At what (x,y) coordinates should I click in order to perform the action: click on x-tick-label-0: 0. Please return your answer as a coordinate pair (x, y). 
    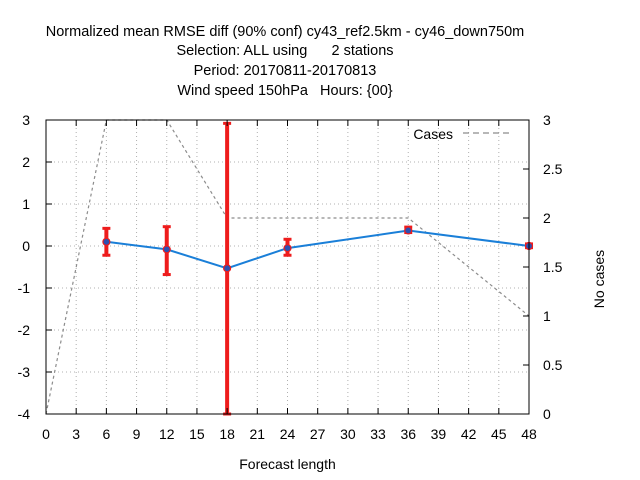
    Looking at the image, I should click on (46, 434).